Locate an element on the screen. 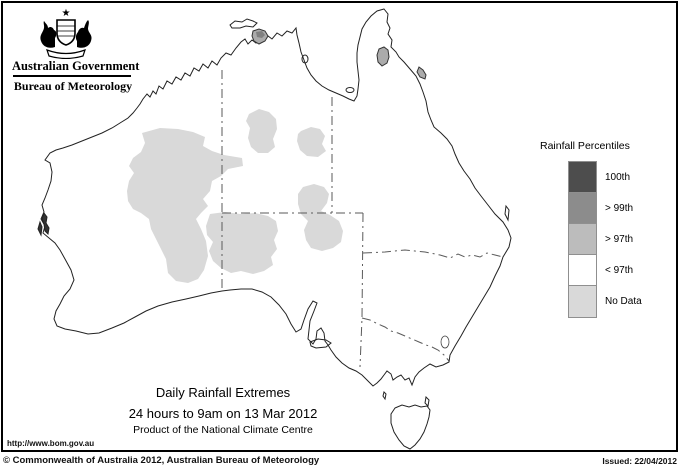  extreme-region-qld-west is located at coordinates (383, 56).